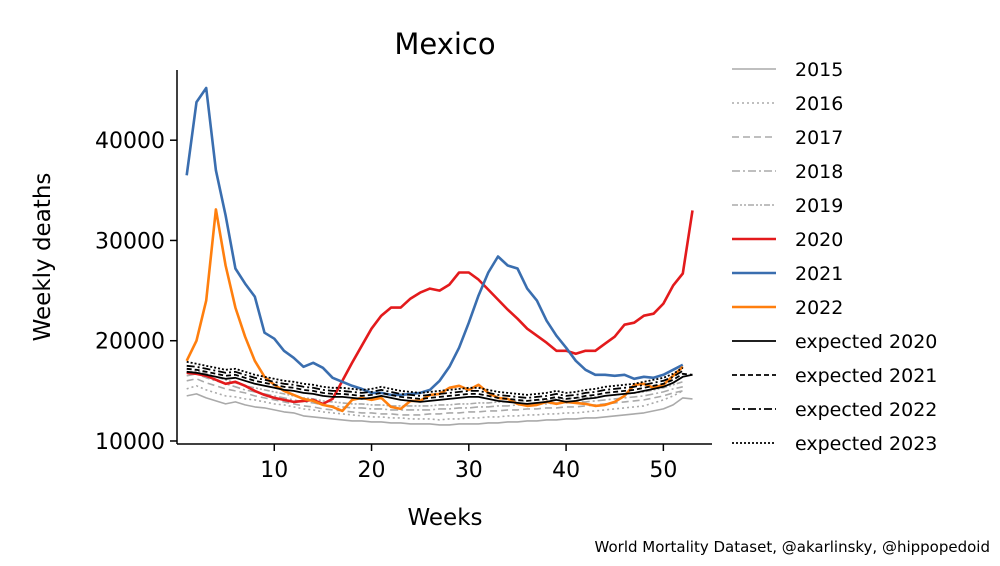 This screenshot has height=566, width=1000. What do you see at coordinates (439, 409) in the screenshot?
I see `series-line-2015` at bounding box center [439, 409].